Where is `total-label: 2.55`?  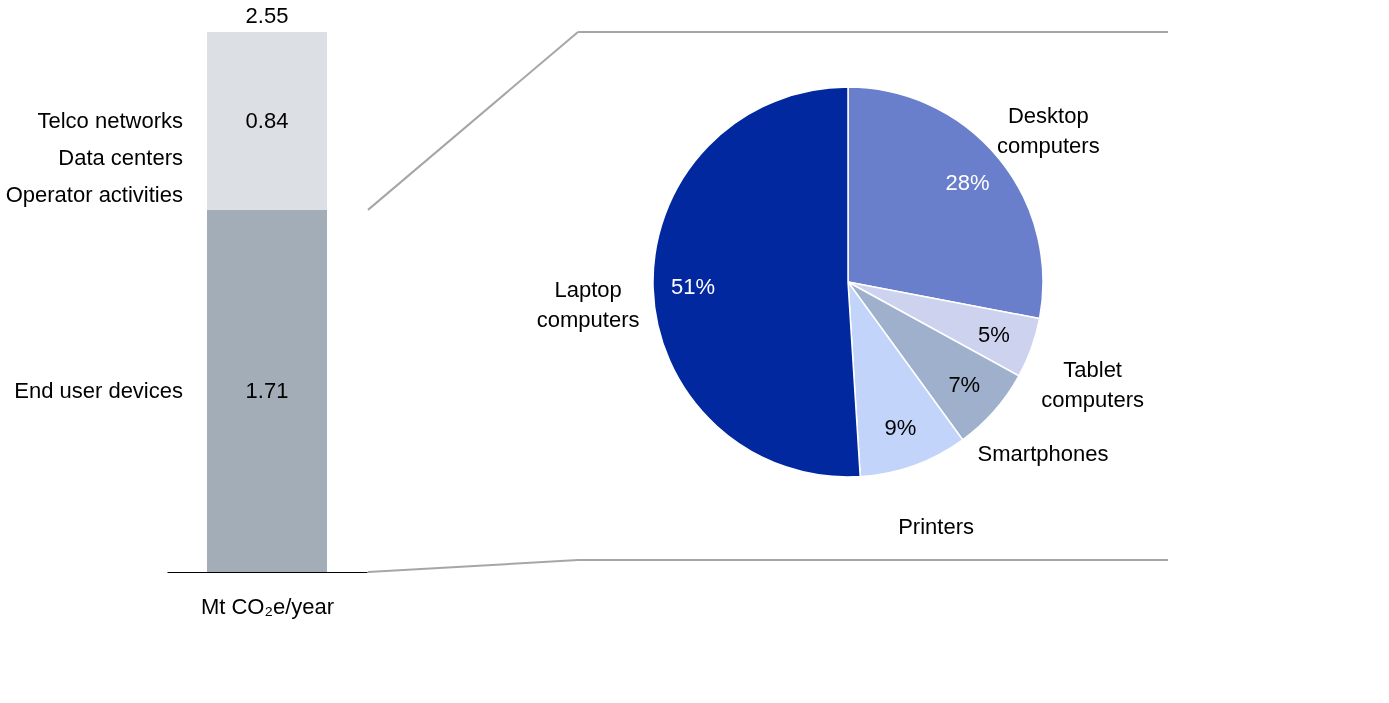
total-label: 2.55 is located at coordinates (267, 15).